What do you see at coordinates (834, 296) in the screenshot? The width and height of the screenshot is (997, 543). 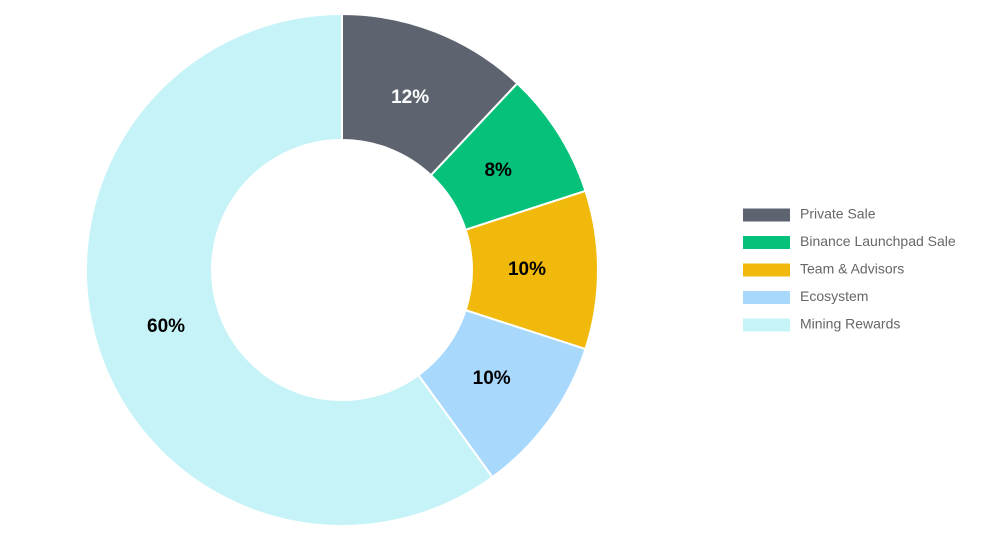 I see `legend-label: Ecosystem` at bounding box center [834, 296].